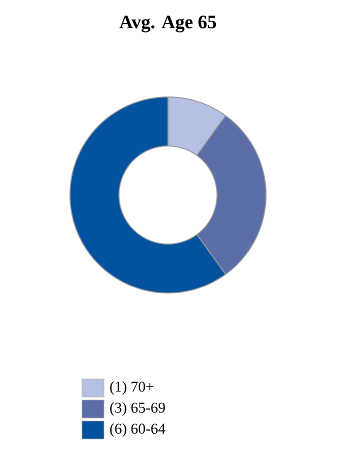 The height and width of the screenshot is (470, 340). Describe the element at coordinates (167, 24) in the screenshot. I see `chart-title: Avg. Age 65` at that location.